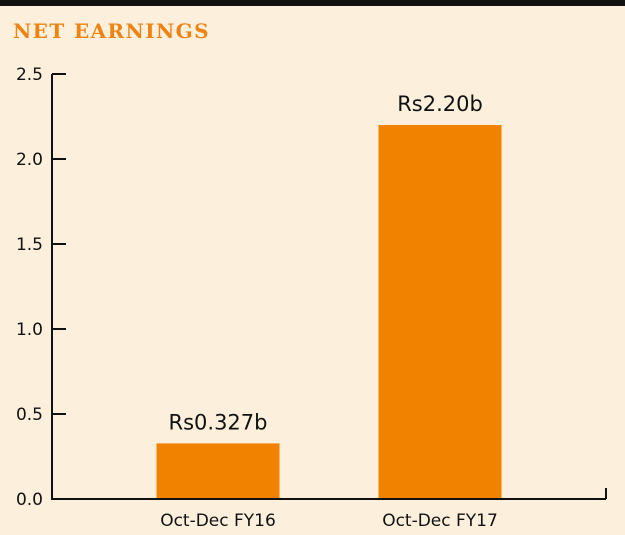  I want to click on data-label: Rs0.327b, so click(218, 422).